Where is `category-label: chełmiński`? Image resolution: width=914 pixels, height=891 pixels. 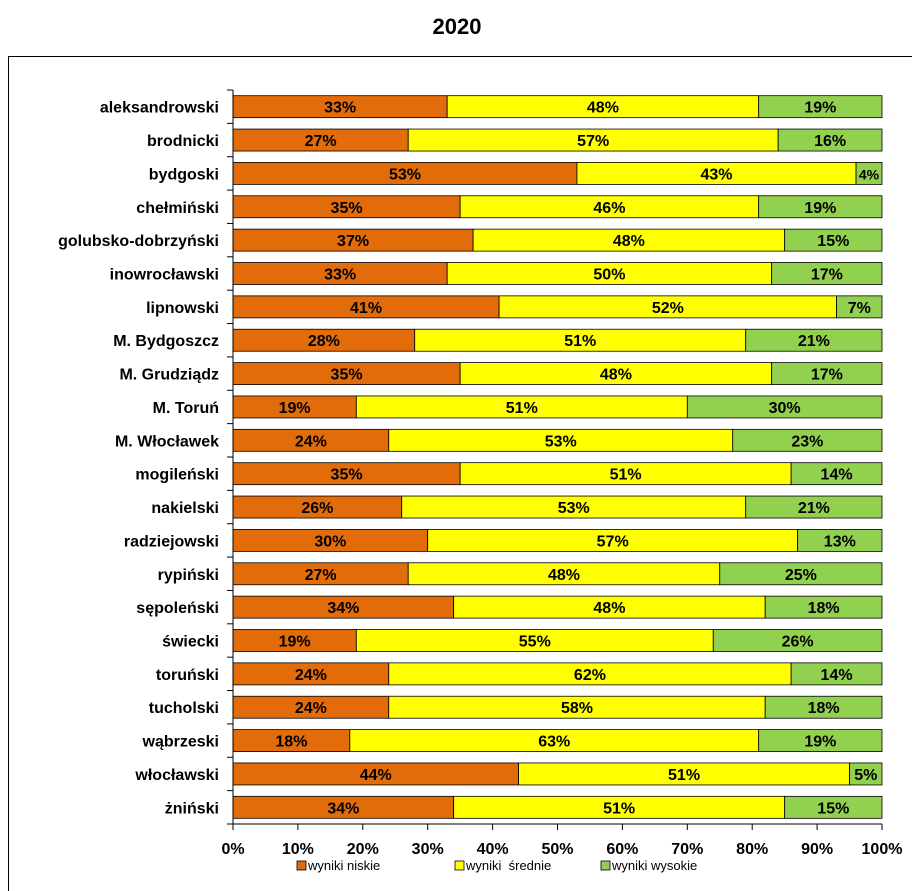 category-label: chełmiński is located at coordinates (177, 208).